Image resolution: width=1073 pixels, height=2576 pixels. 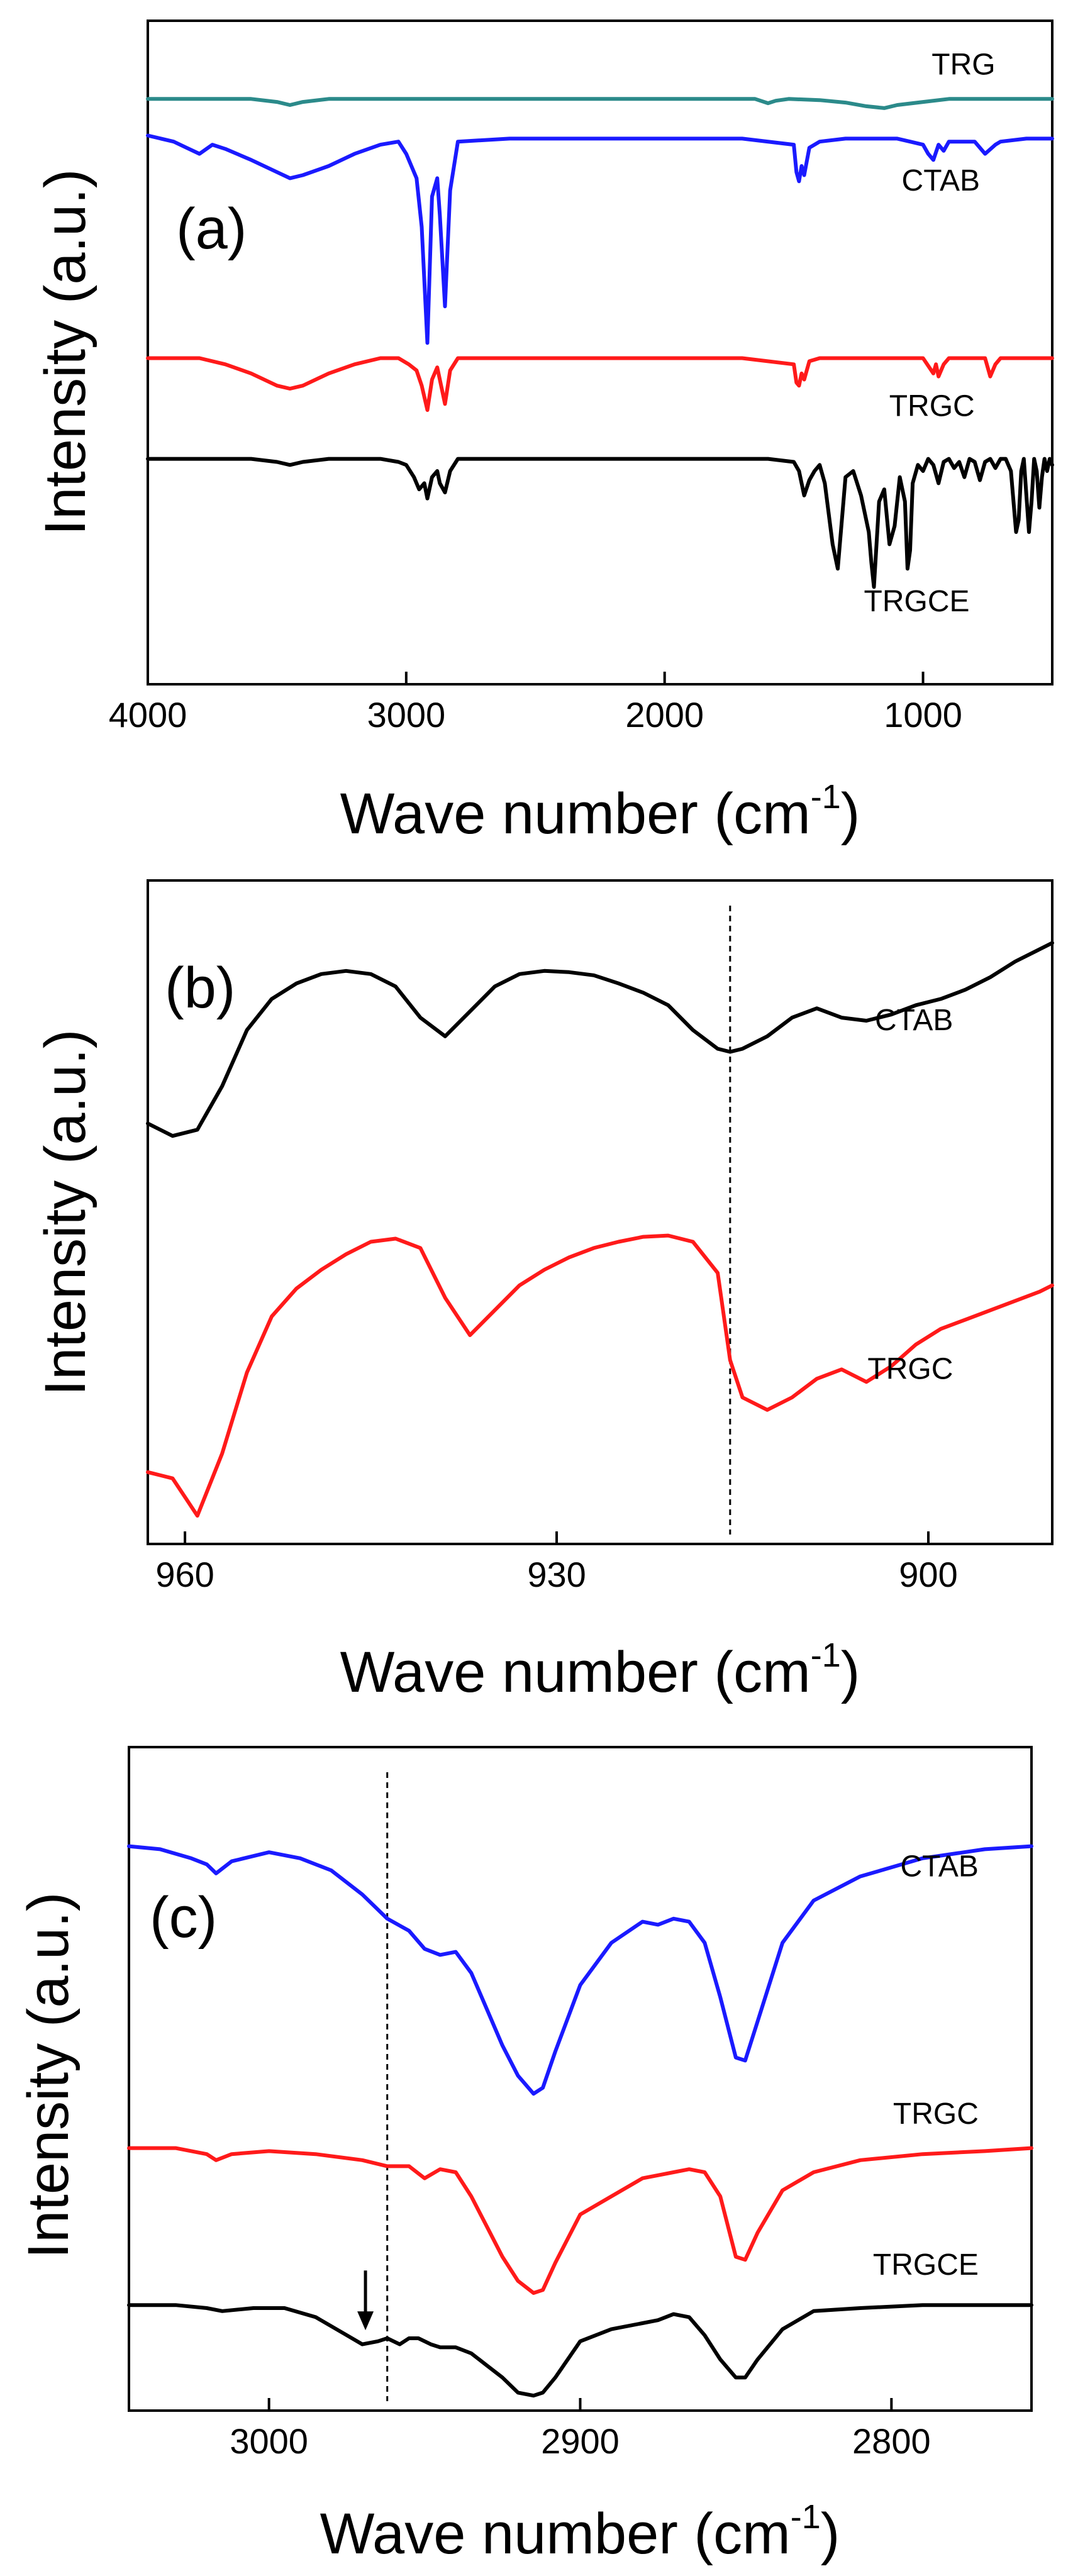 I want to click on panel-a-ticks: 4000 3000 2000 1000, so click(x=535, y=703).